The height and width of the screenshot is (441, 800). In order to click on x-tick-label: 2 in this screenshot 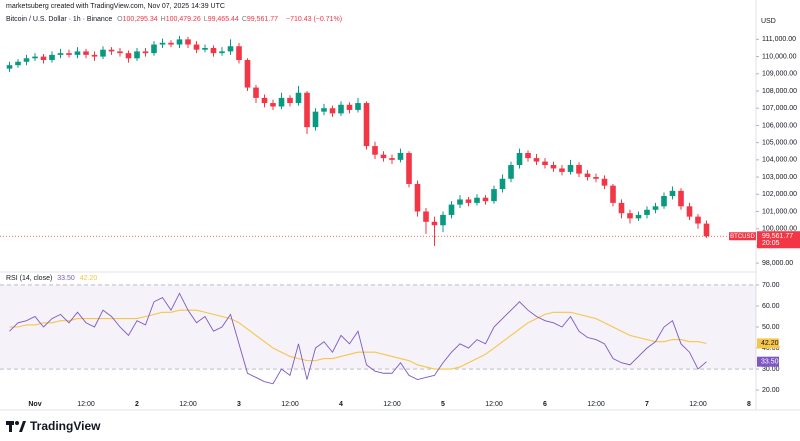, I will do `click(137, 404)`.